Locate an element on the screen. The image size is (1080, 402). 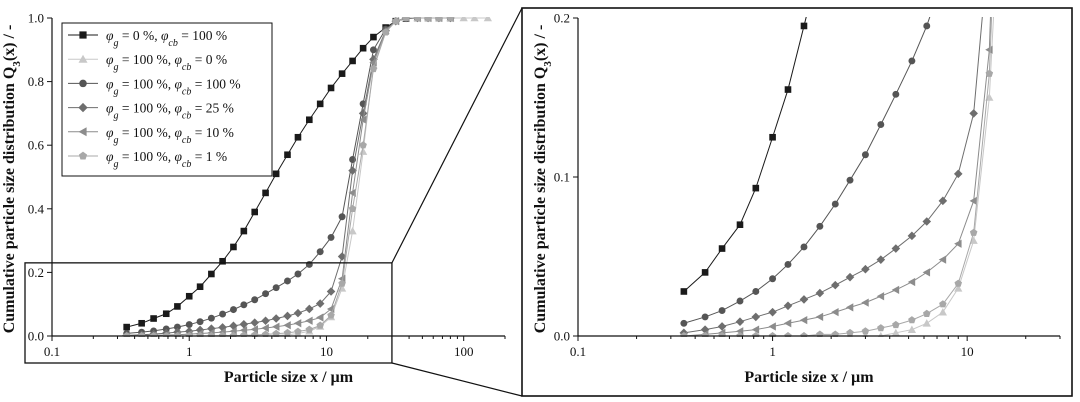
legend-item: φg = 100 %, φcb = 100 % is located at coordinates (154, 86).